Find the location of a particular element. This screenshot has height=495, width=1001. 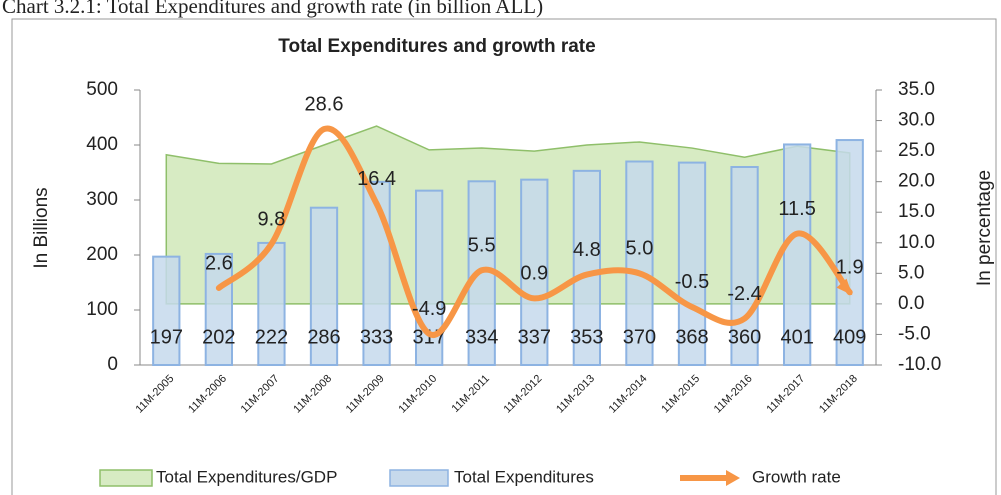

y2-tick-label: 20.0 is located at coordinates (916, 181).